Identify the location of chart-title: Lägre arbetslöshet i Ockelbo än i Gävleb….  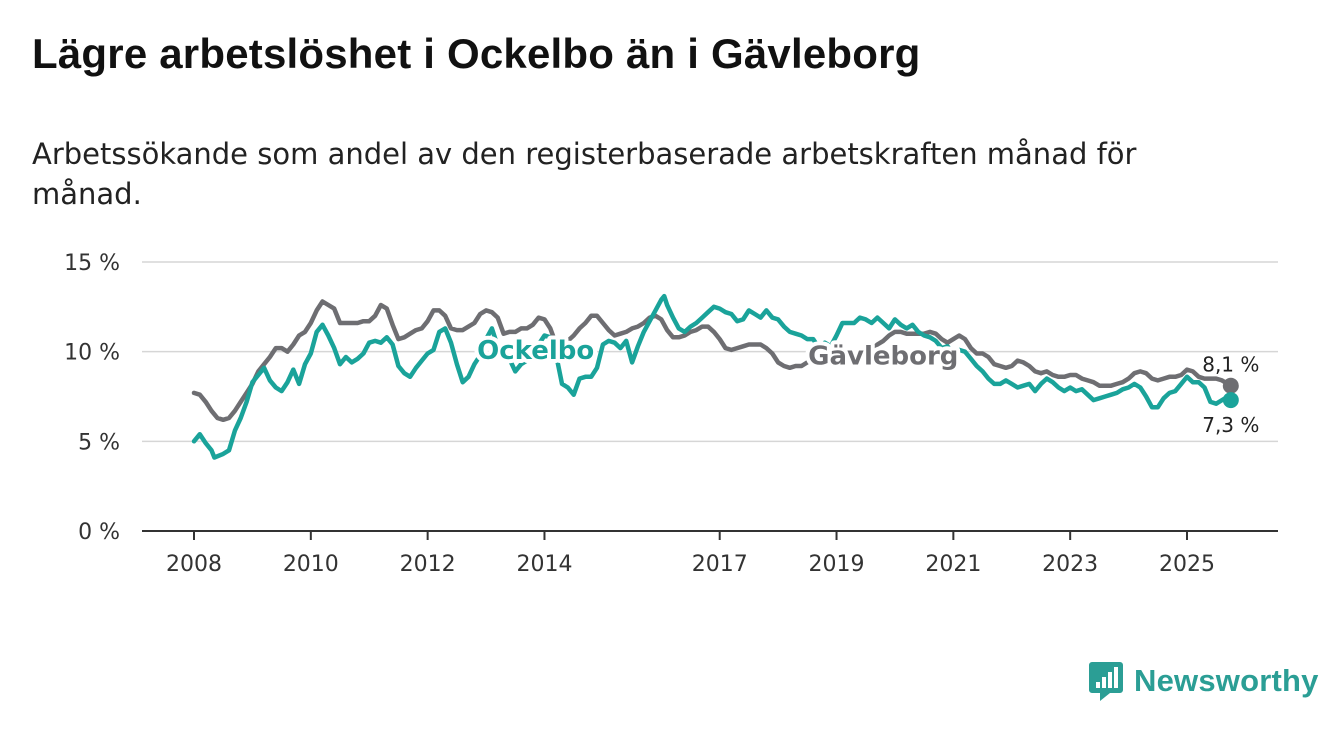
(476, 53).